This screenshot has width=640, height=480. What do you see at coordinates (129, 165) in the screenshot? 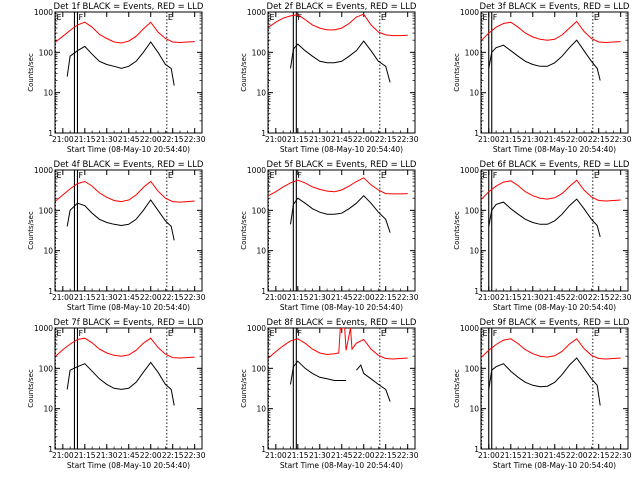
I see `panel-title: Det 4f BLACK = Events, RED = LLD` at bounding box center [129, 165].